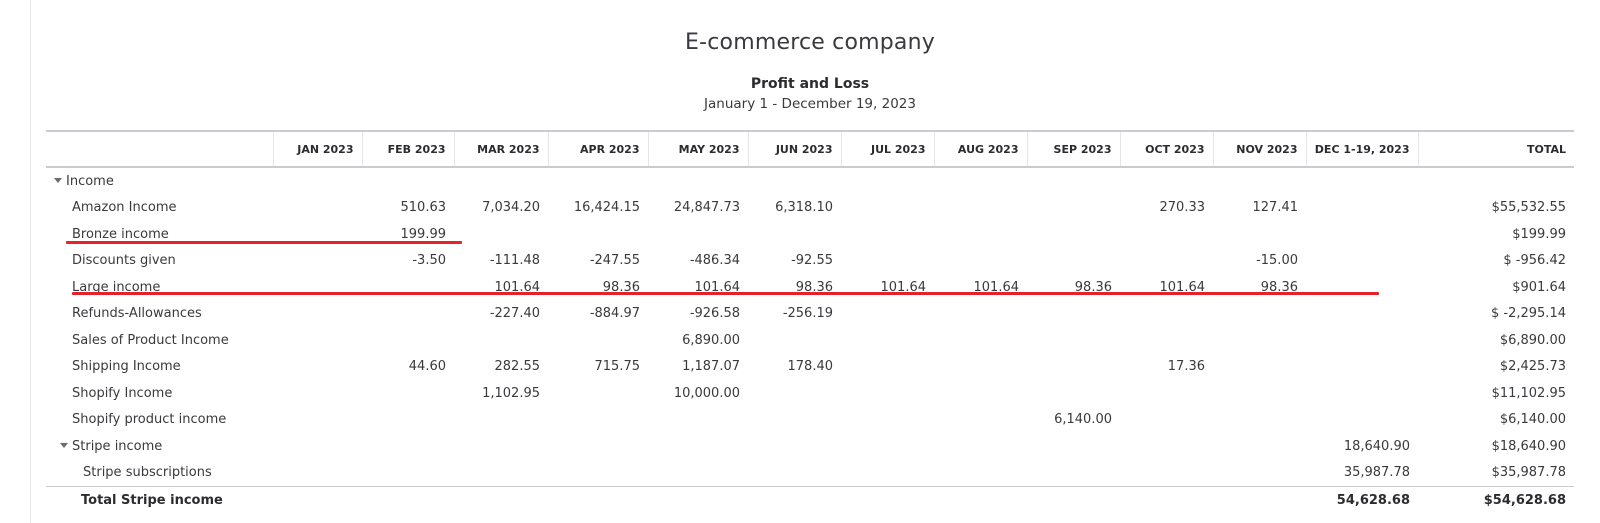 The width and height of the screenshot is (1600, 523). I want to click on row-total-cell: $2,425.73, so click(1532, 367).